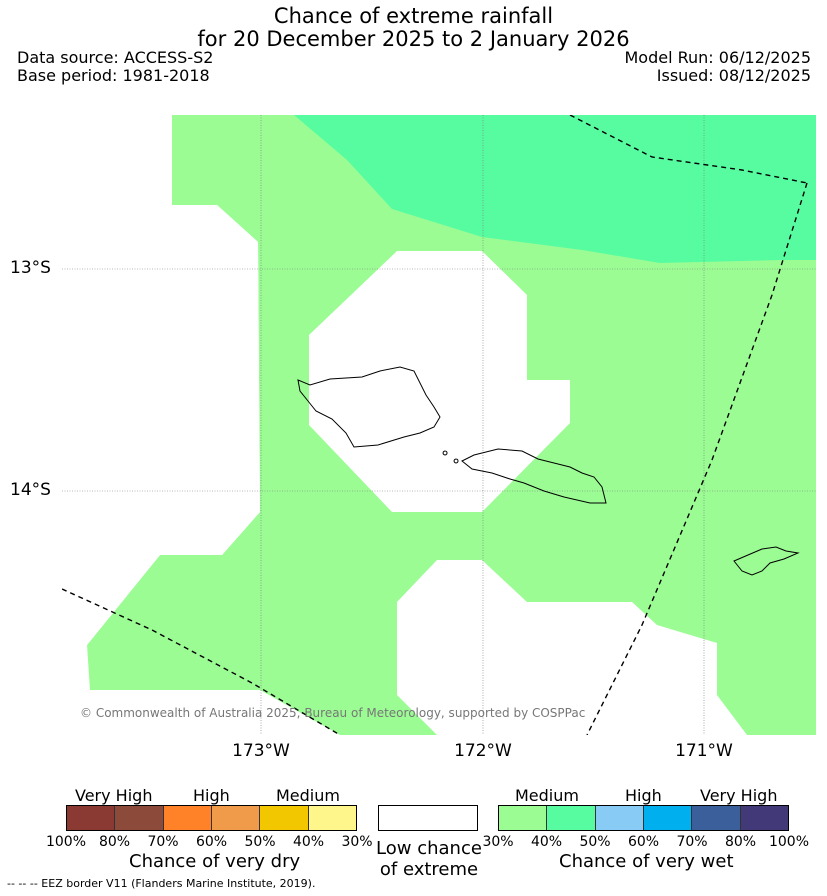 This screenshot has height=896, width=827. Describe the element at coordinates (547, 795) in the screenshot. I see `wet-cat-medium: Medium` at that location.